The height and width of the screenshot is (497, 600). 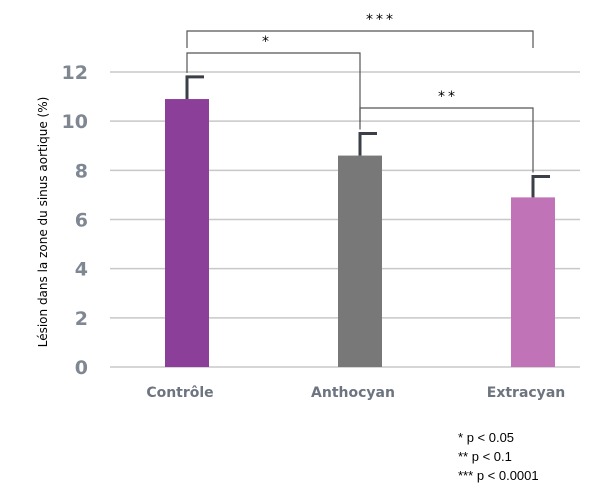 I want to click on y-tick-labels: 0 2 4 6 8 10 12, so click(x=75, y=220).